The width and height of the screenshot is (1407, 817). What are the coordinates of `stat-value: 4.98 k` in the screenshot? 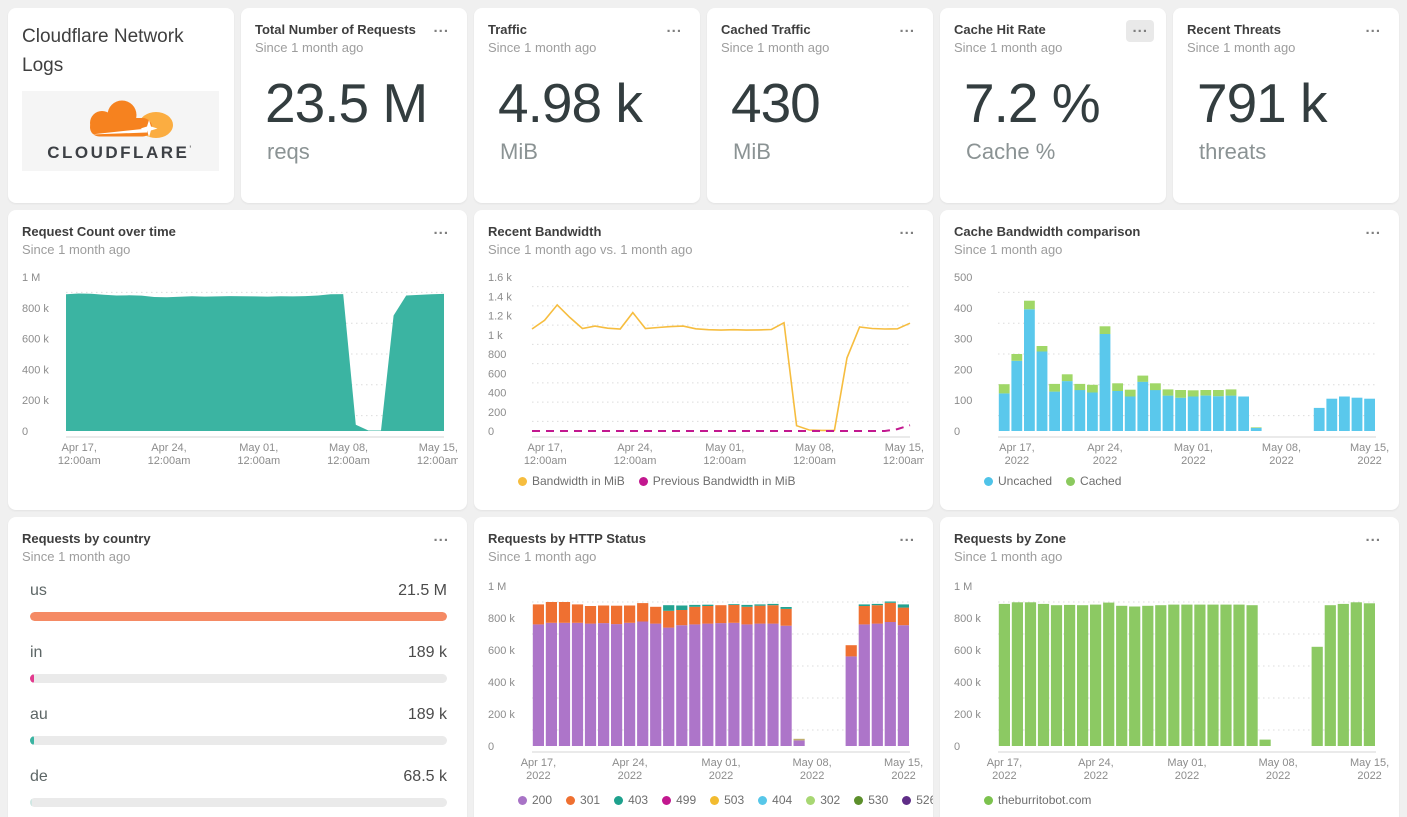 It's located at (570, 103).